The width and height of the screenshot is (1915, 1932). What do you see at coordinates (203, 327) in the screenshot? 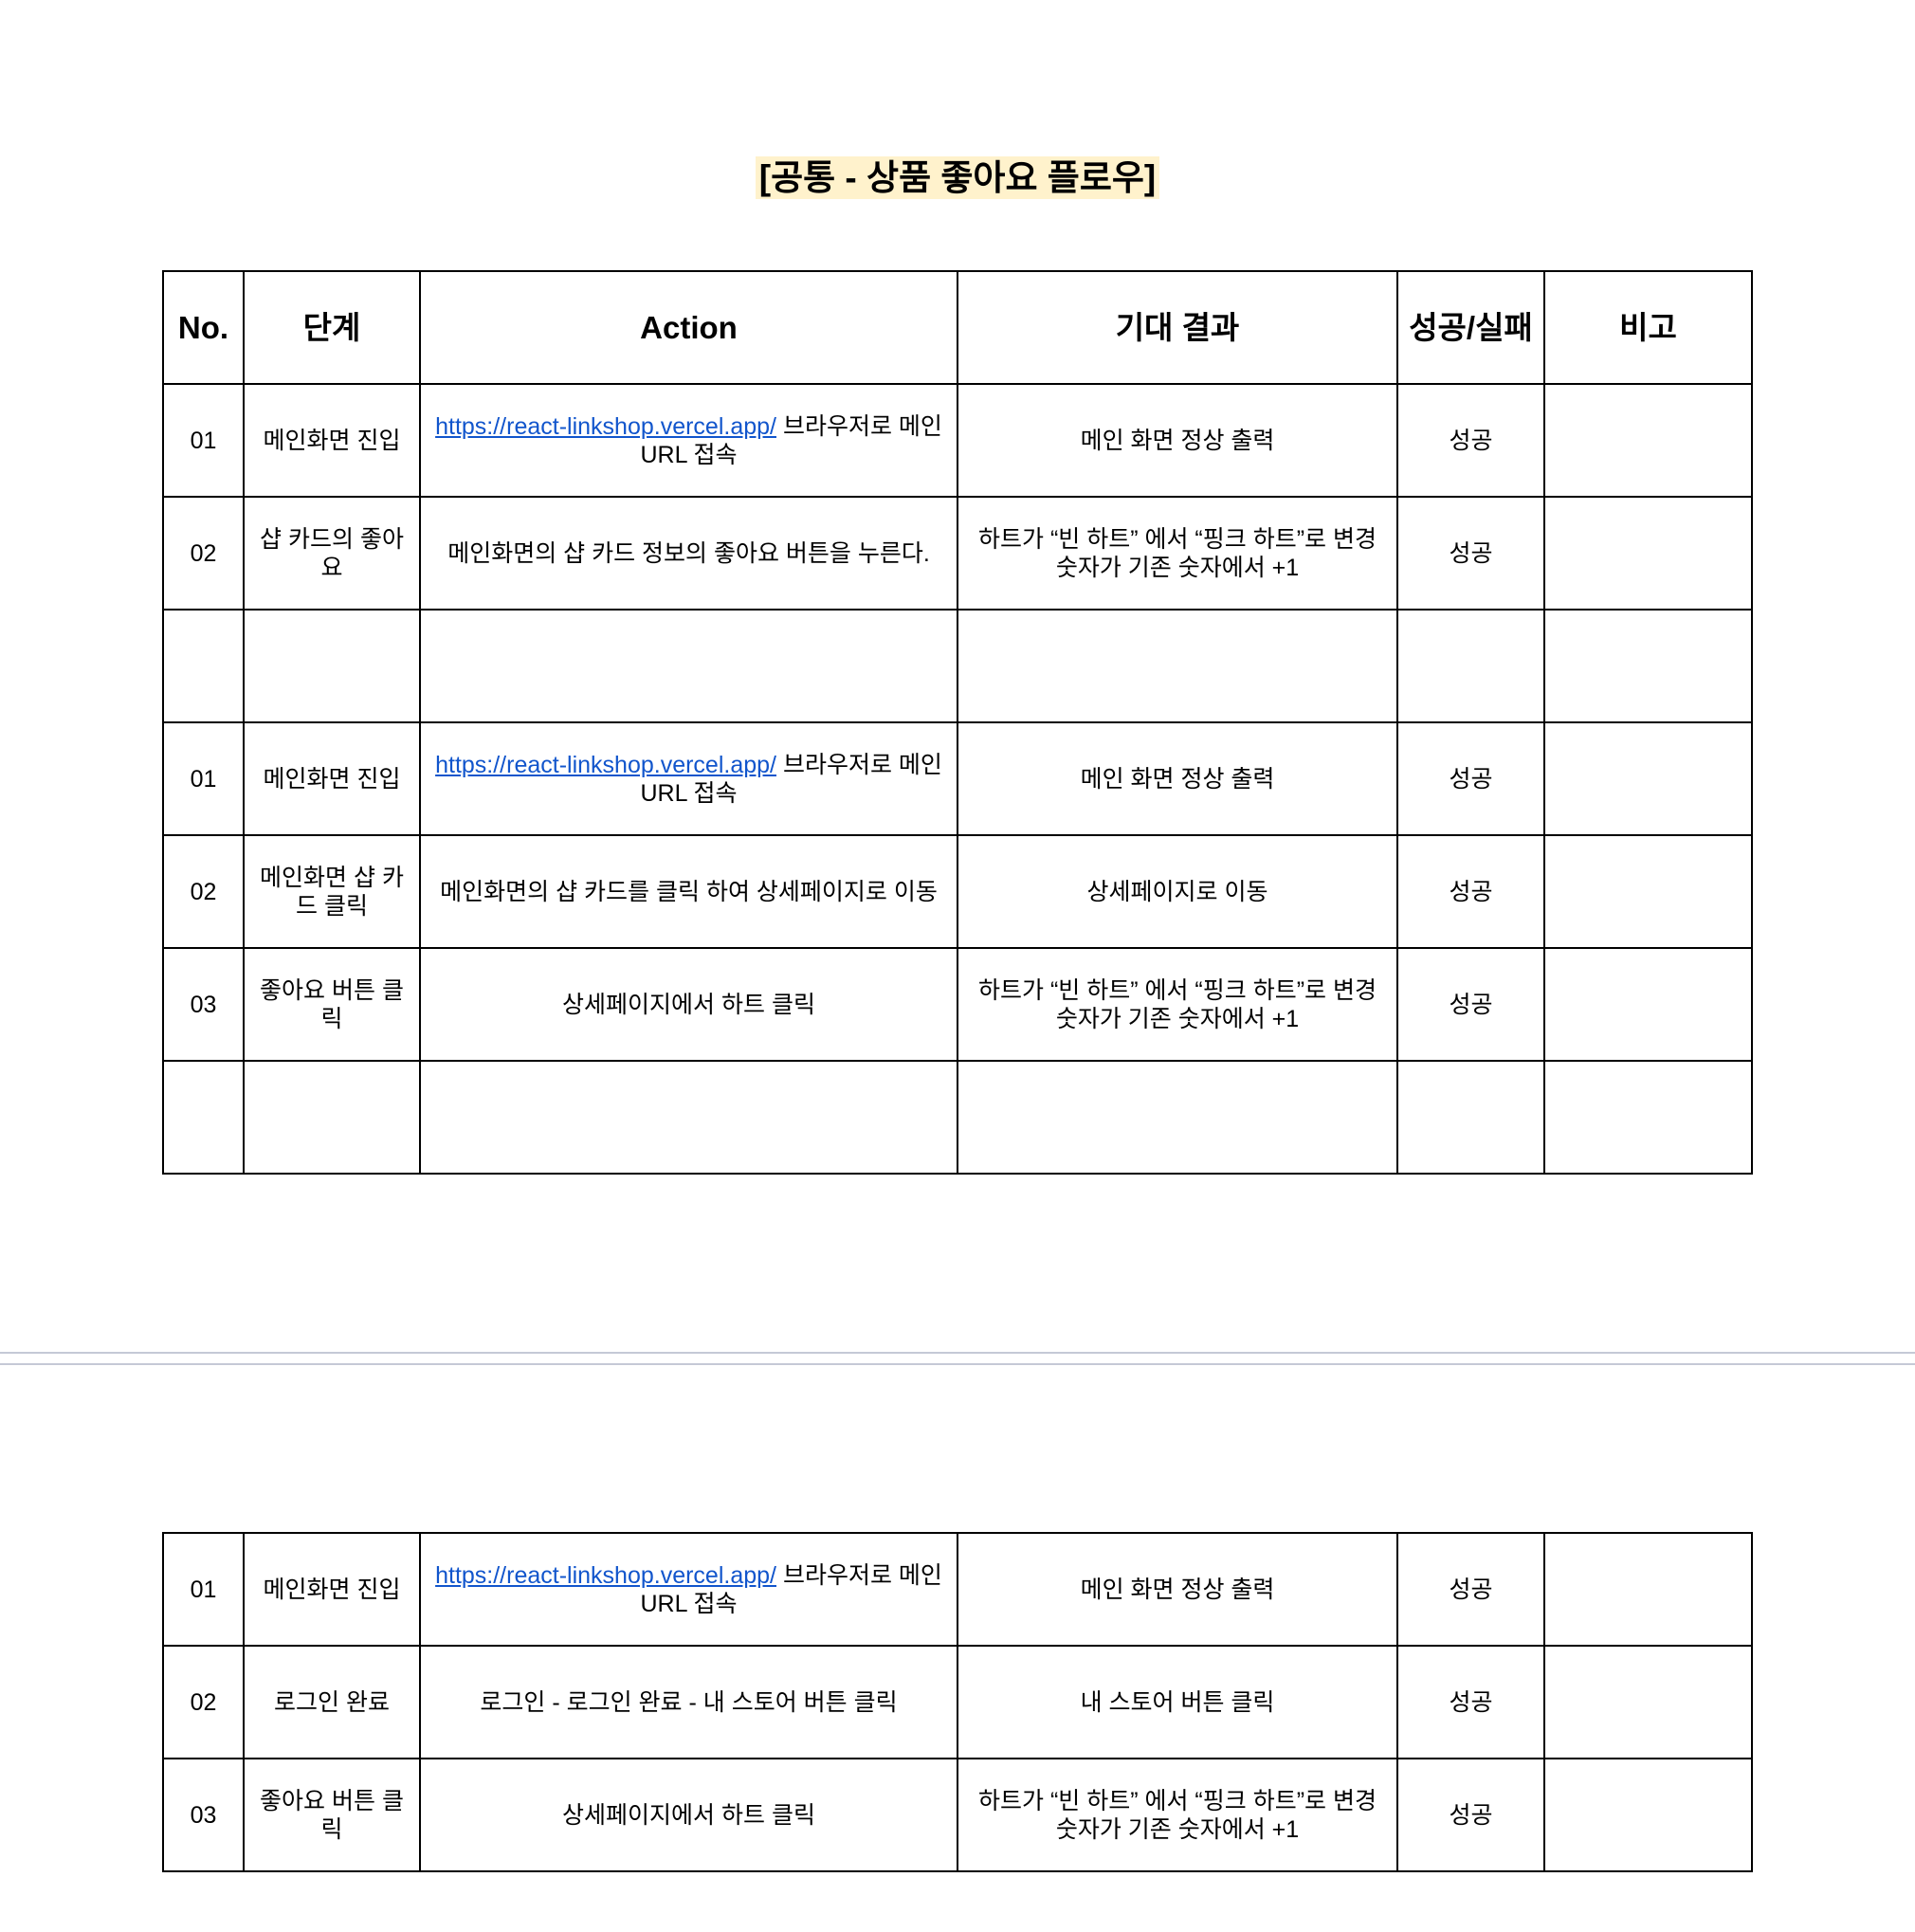
I see `header-no: No.` at bounding box center [203, 327].